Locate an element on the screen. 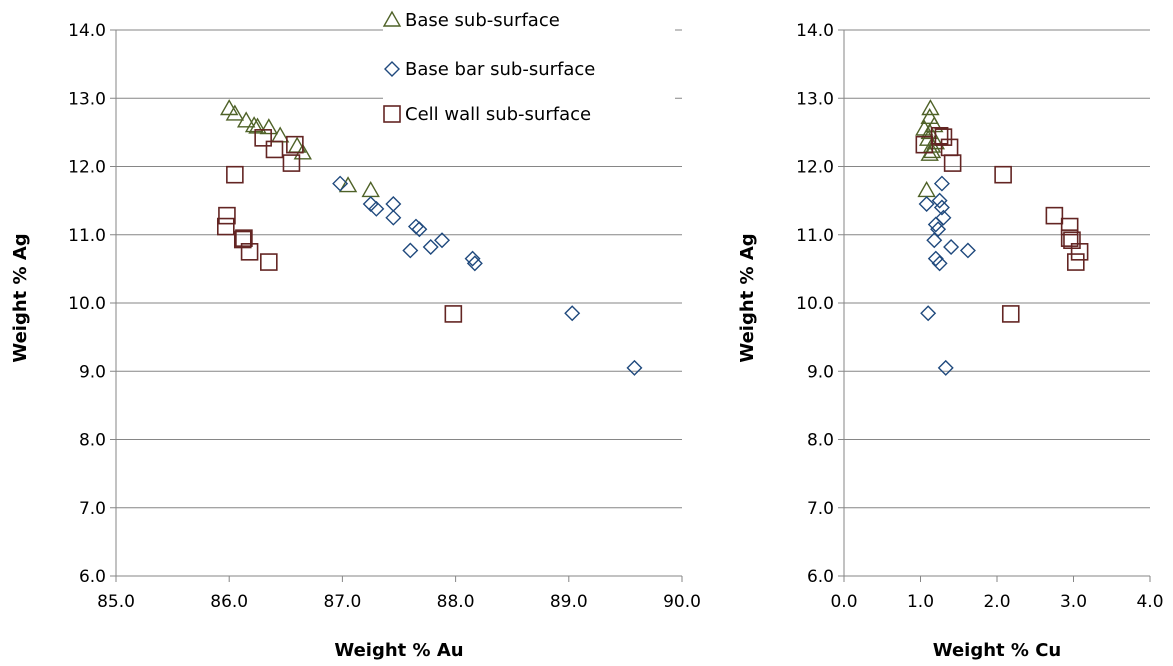  legend-label: Cell wall sub-surface is located at coordinates (498, 114).